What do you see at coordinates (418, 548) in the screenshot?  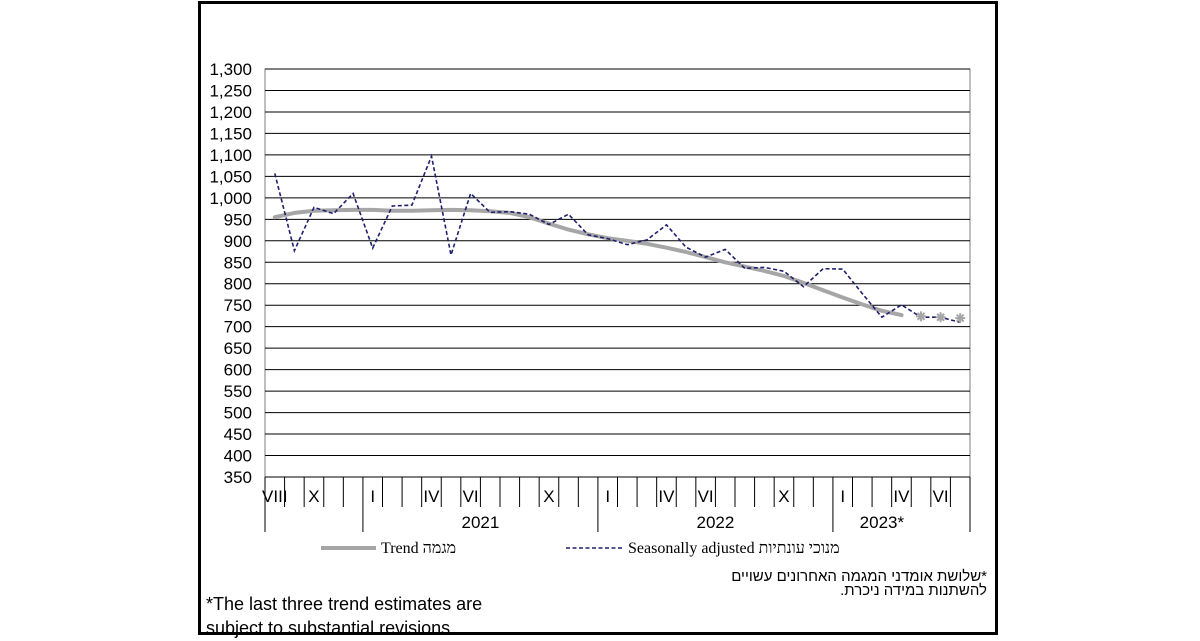 I see `legend-trend-label: Trend מגמה` at bounding box center [418, 548].